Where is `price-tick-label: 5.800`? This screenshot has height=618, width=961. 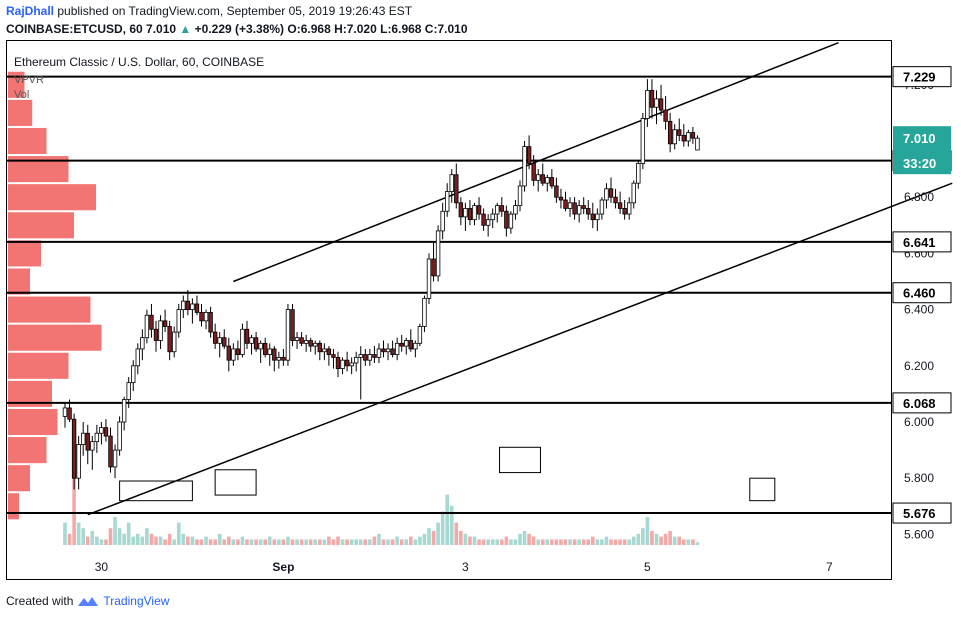 price-tick-label: 5.800 is located at coordinates (919, 478).